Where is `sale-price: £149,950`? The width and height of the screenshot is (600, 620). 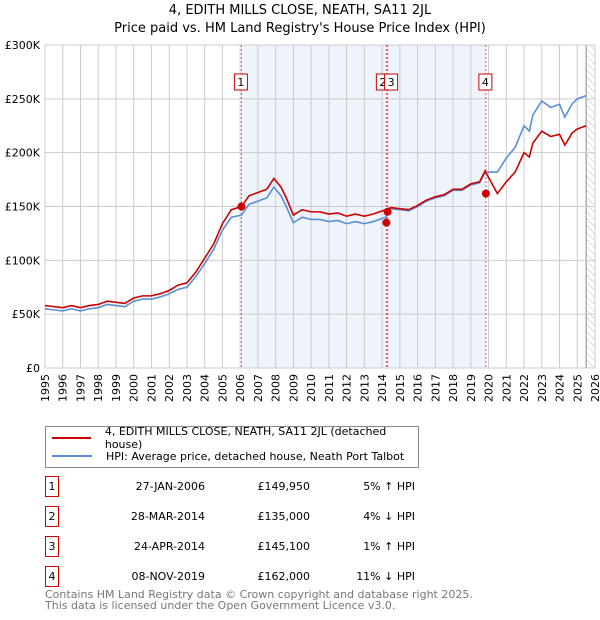 sale-price: £149,950 is located at coordinates (284, 486).